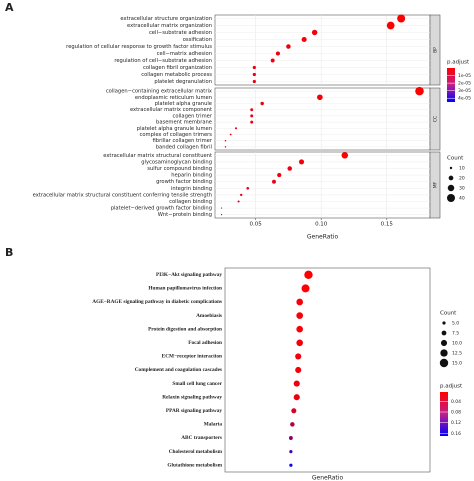 Image resolution: width=474 pixels, height=481 pixels. What do you see at coordinates (176, 75) in the screenshot?
I see `category-label: collagen metabolic process` at bounding box center [176, 75].